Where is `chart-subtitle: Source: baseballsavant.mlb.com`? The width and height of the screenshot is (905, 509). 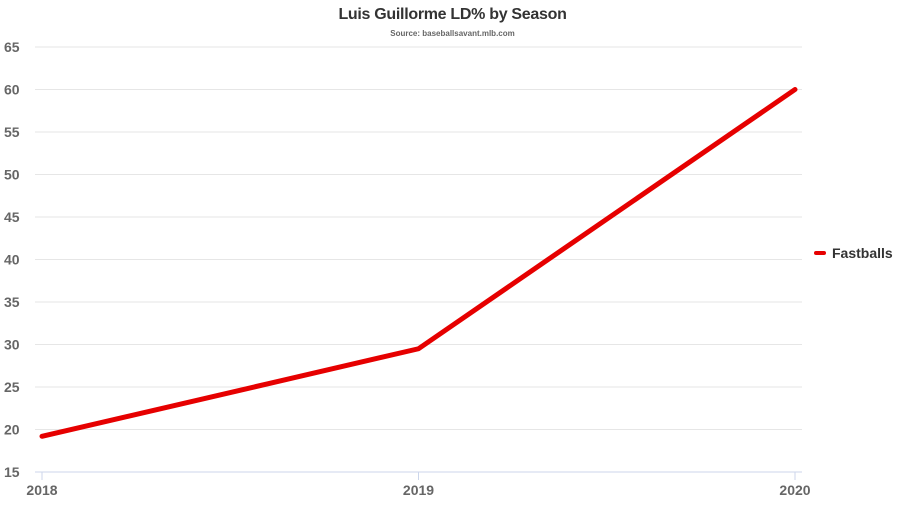 chart-subtitle: Source: baseballsavant.mlb.com is located at coordinates (452, 33).